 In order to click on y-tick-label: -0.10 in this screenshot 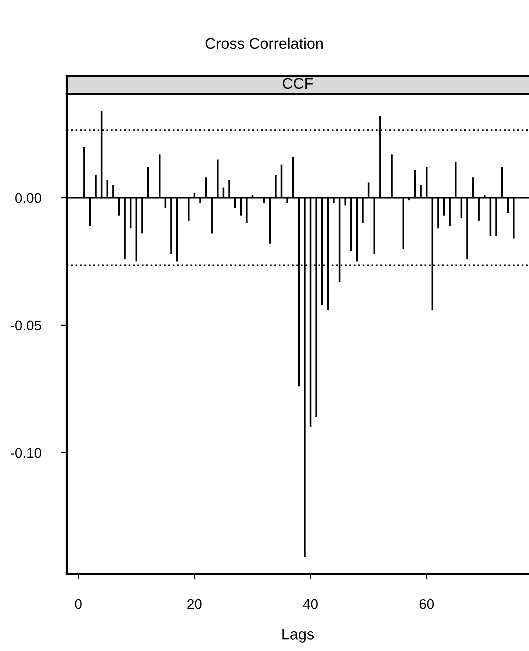, I will do `click(26, 453)`.